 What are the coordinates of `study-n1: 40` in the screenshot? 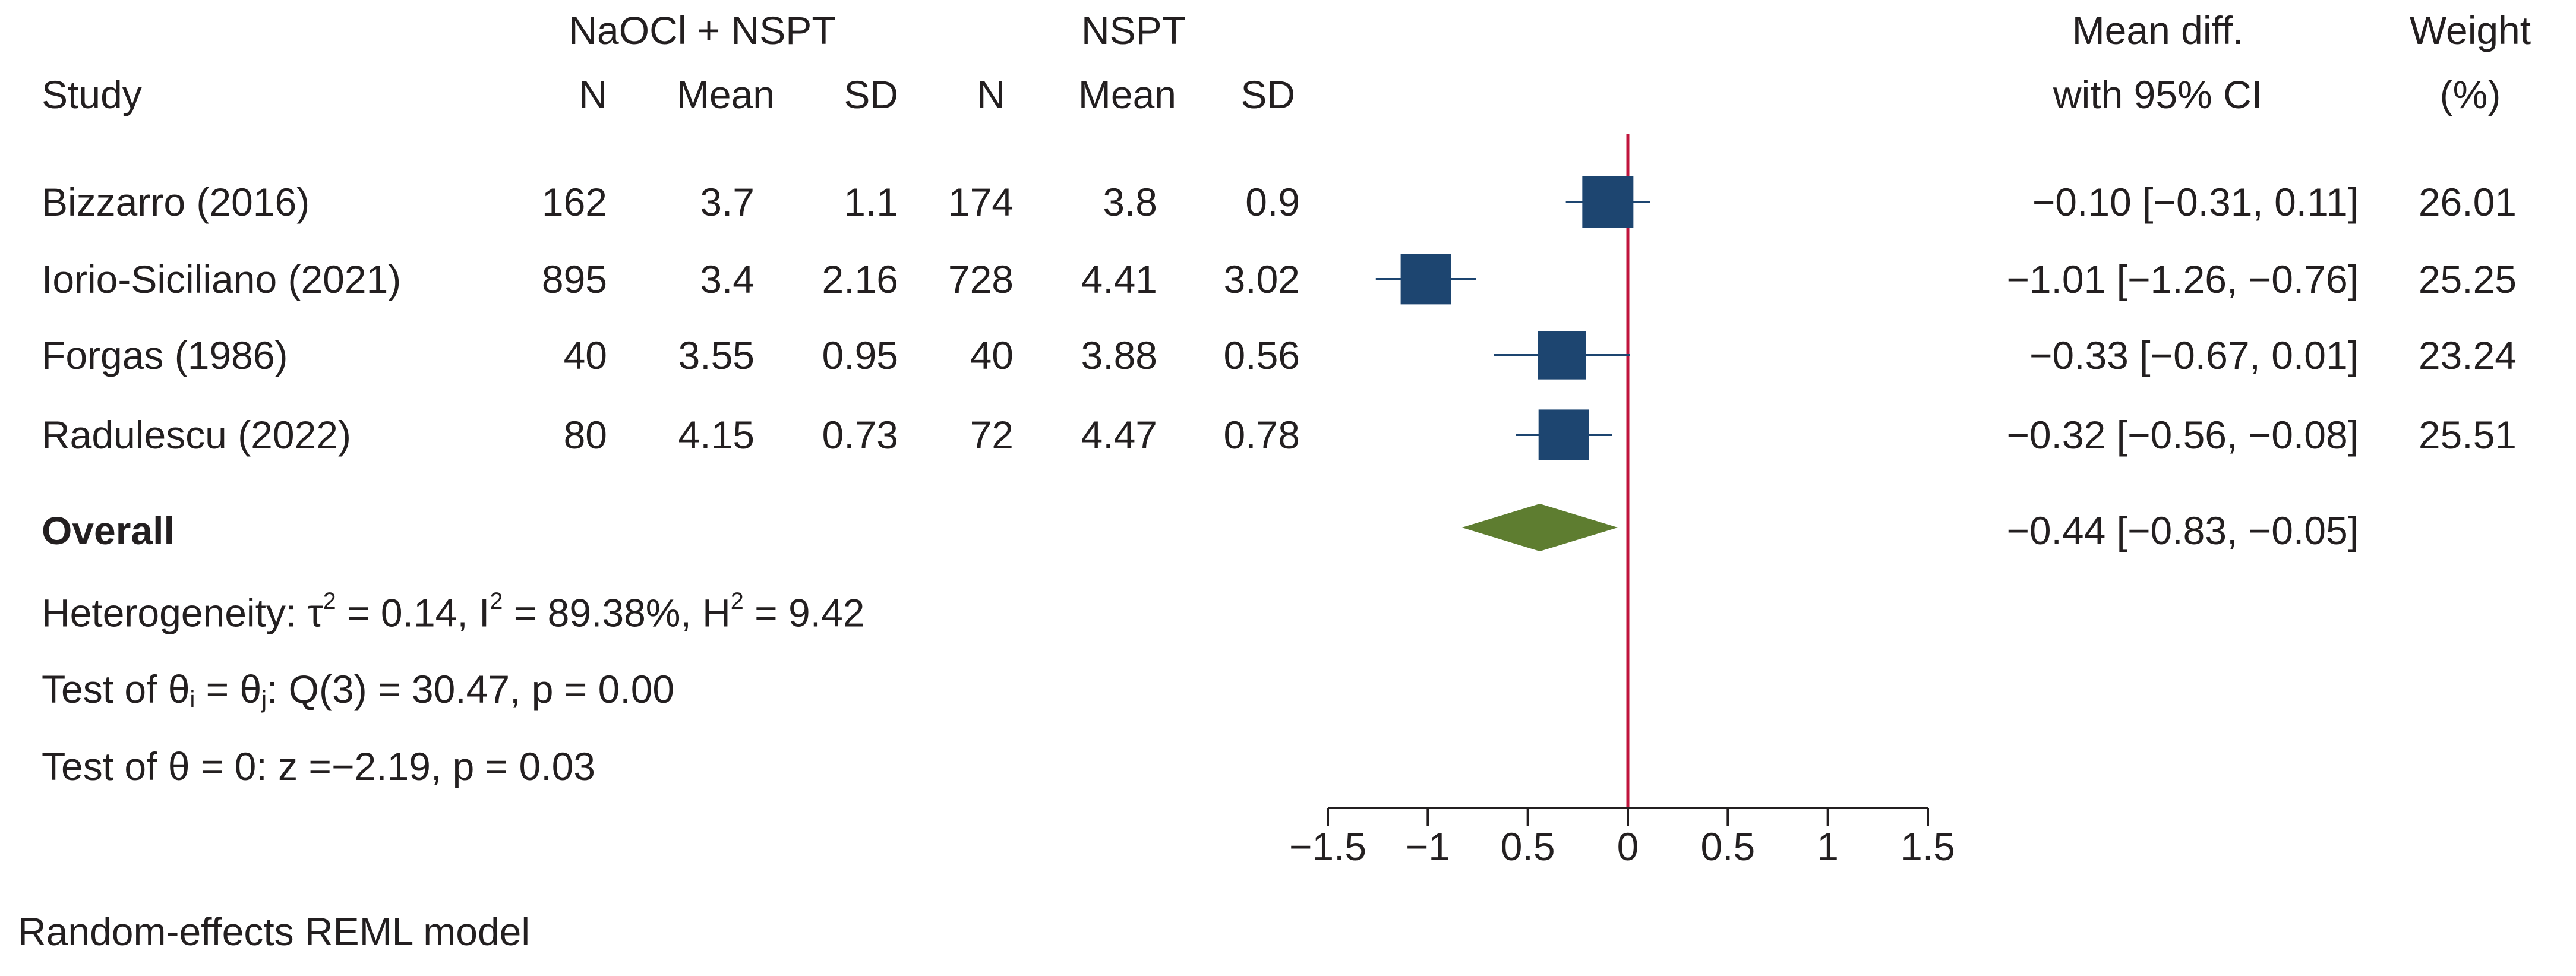 It's located at (585, 355).